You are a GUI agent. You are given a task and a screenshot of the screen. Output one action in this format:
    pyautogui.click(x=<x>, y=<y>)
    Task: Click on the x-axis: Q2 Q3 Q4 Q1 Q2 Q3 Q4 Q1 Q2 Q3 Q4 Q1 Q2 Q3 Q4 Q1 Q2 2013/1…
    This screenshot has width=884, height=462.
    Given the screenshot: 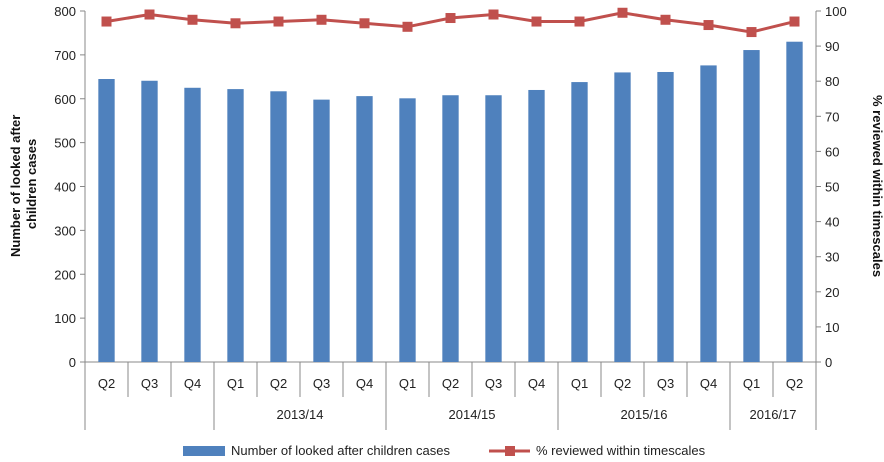 What is the action you would take?
    pyautogui.click(x=450, y=395)
    